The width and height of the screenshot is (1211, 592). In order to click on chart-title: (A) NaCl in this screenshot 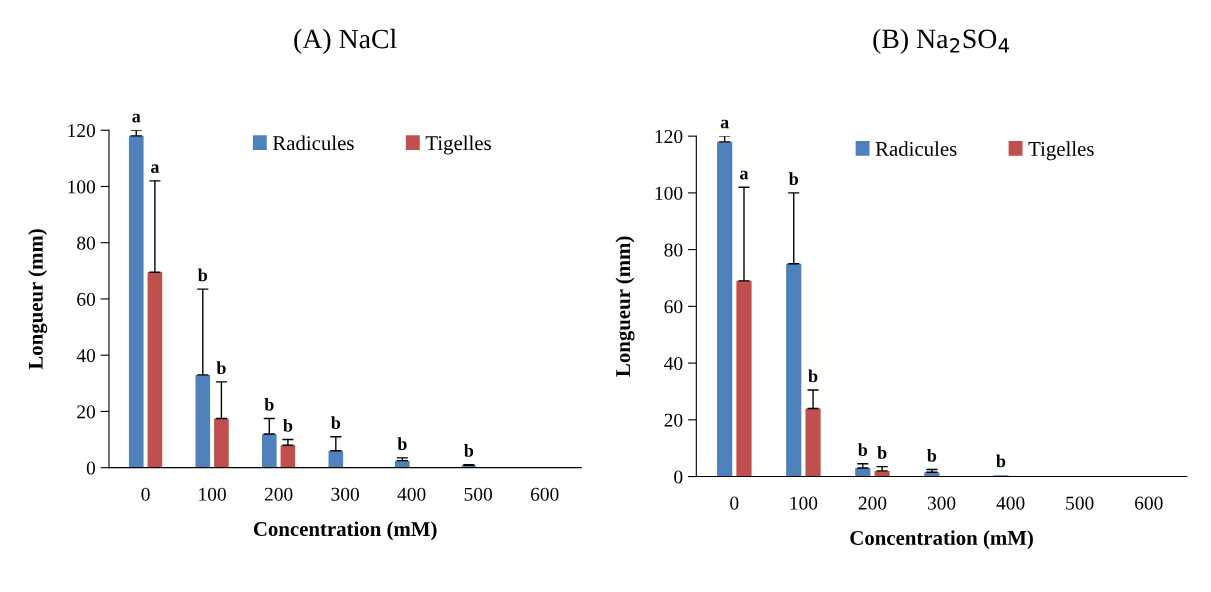, I will do `click(345, 41)`.